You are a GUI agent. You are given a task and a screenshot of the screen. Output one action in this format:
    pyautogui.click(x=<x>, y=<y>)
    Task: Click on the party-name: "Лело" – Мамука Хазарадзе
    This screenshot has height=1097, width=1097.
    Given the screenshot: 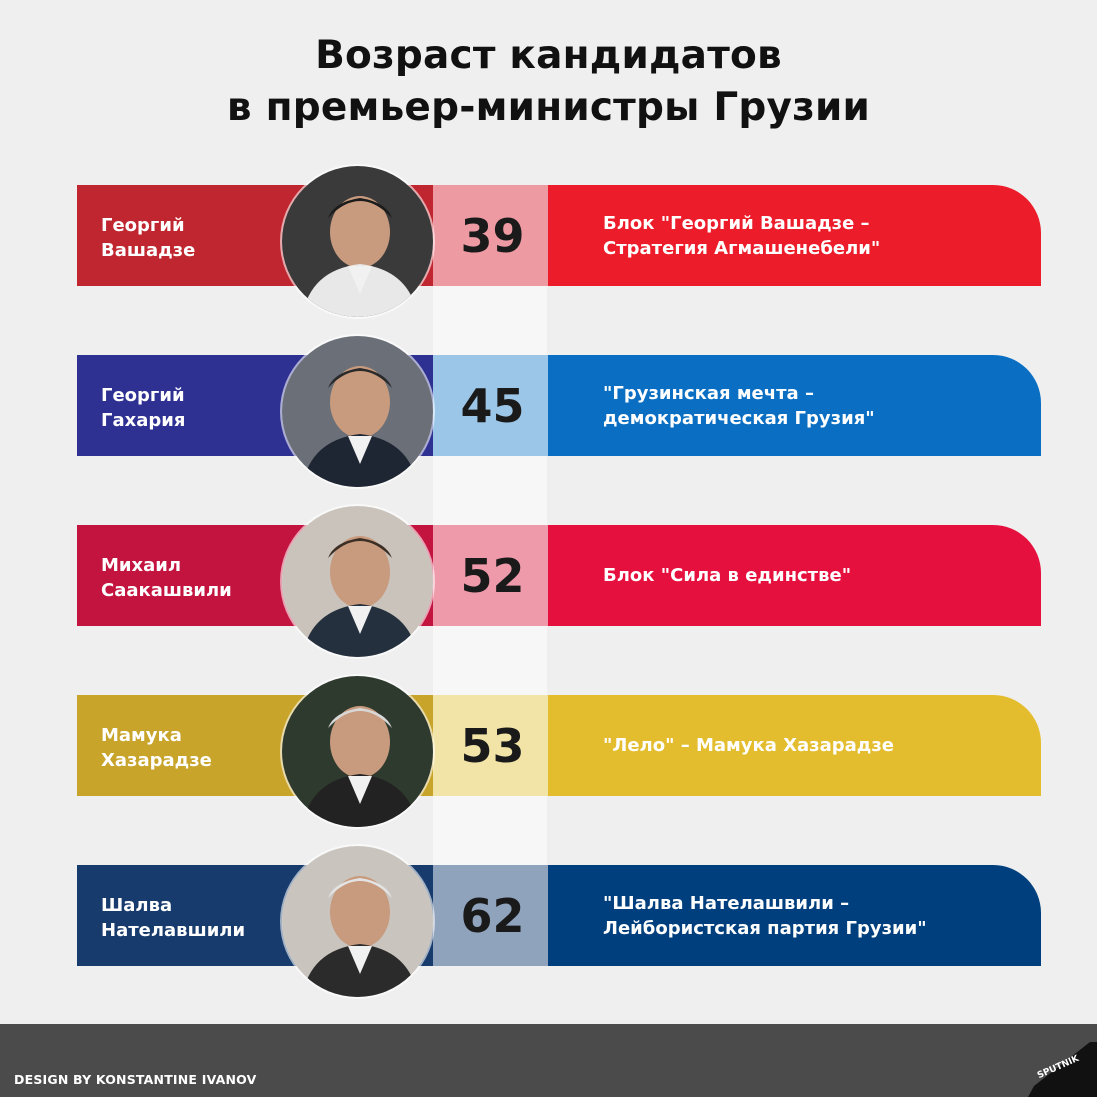 What is the action you would take?
    pyautogui.click(x=813, y=745)
    